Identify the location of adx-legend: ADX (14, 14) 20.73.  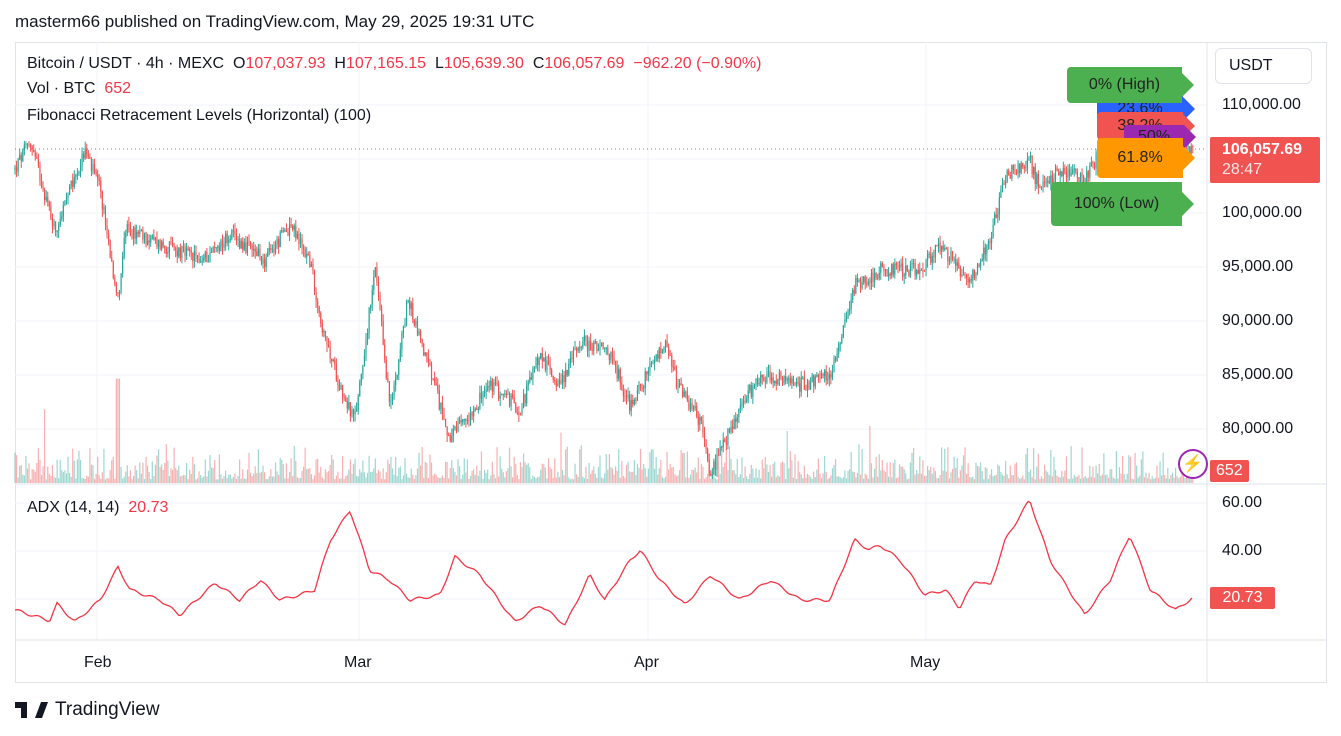
(97, 508).